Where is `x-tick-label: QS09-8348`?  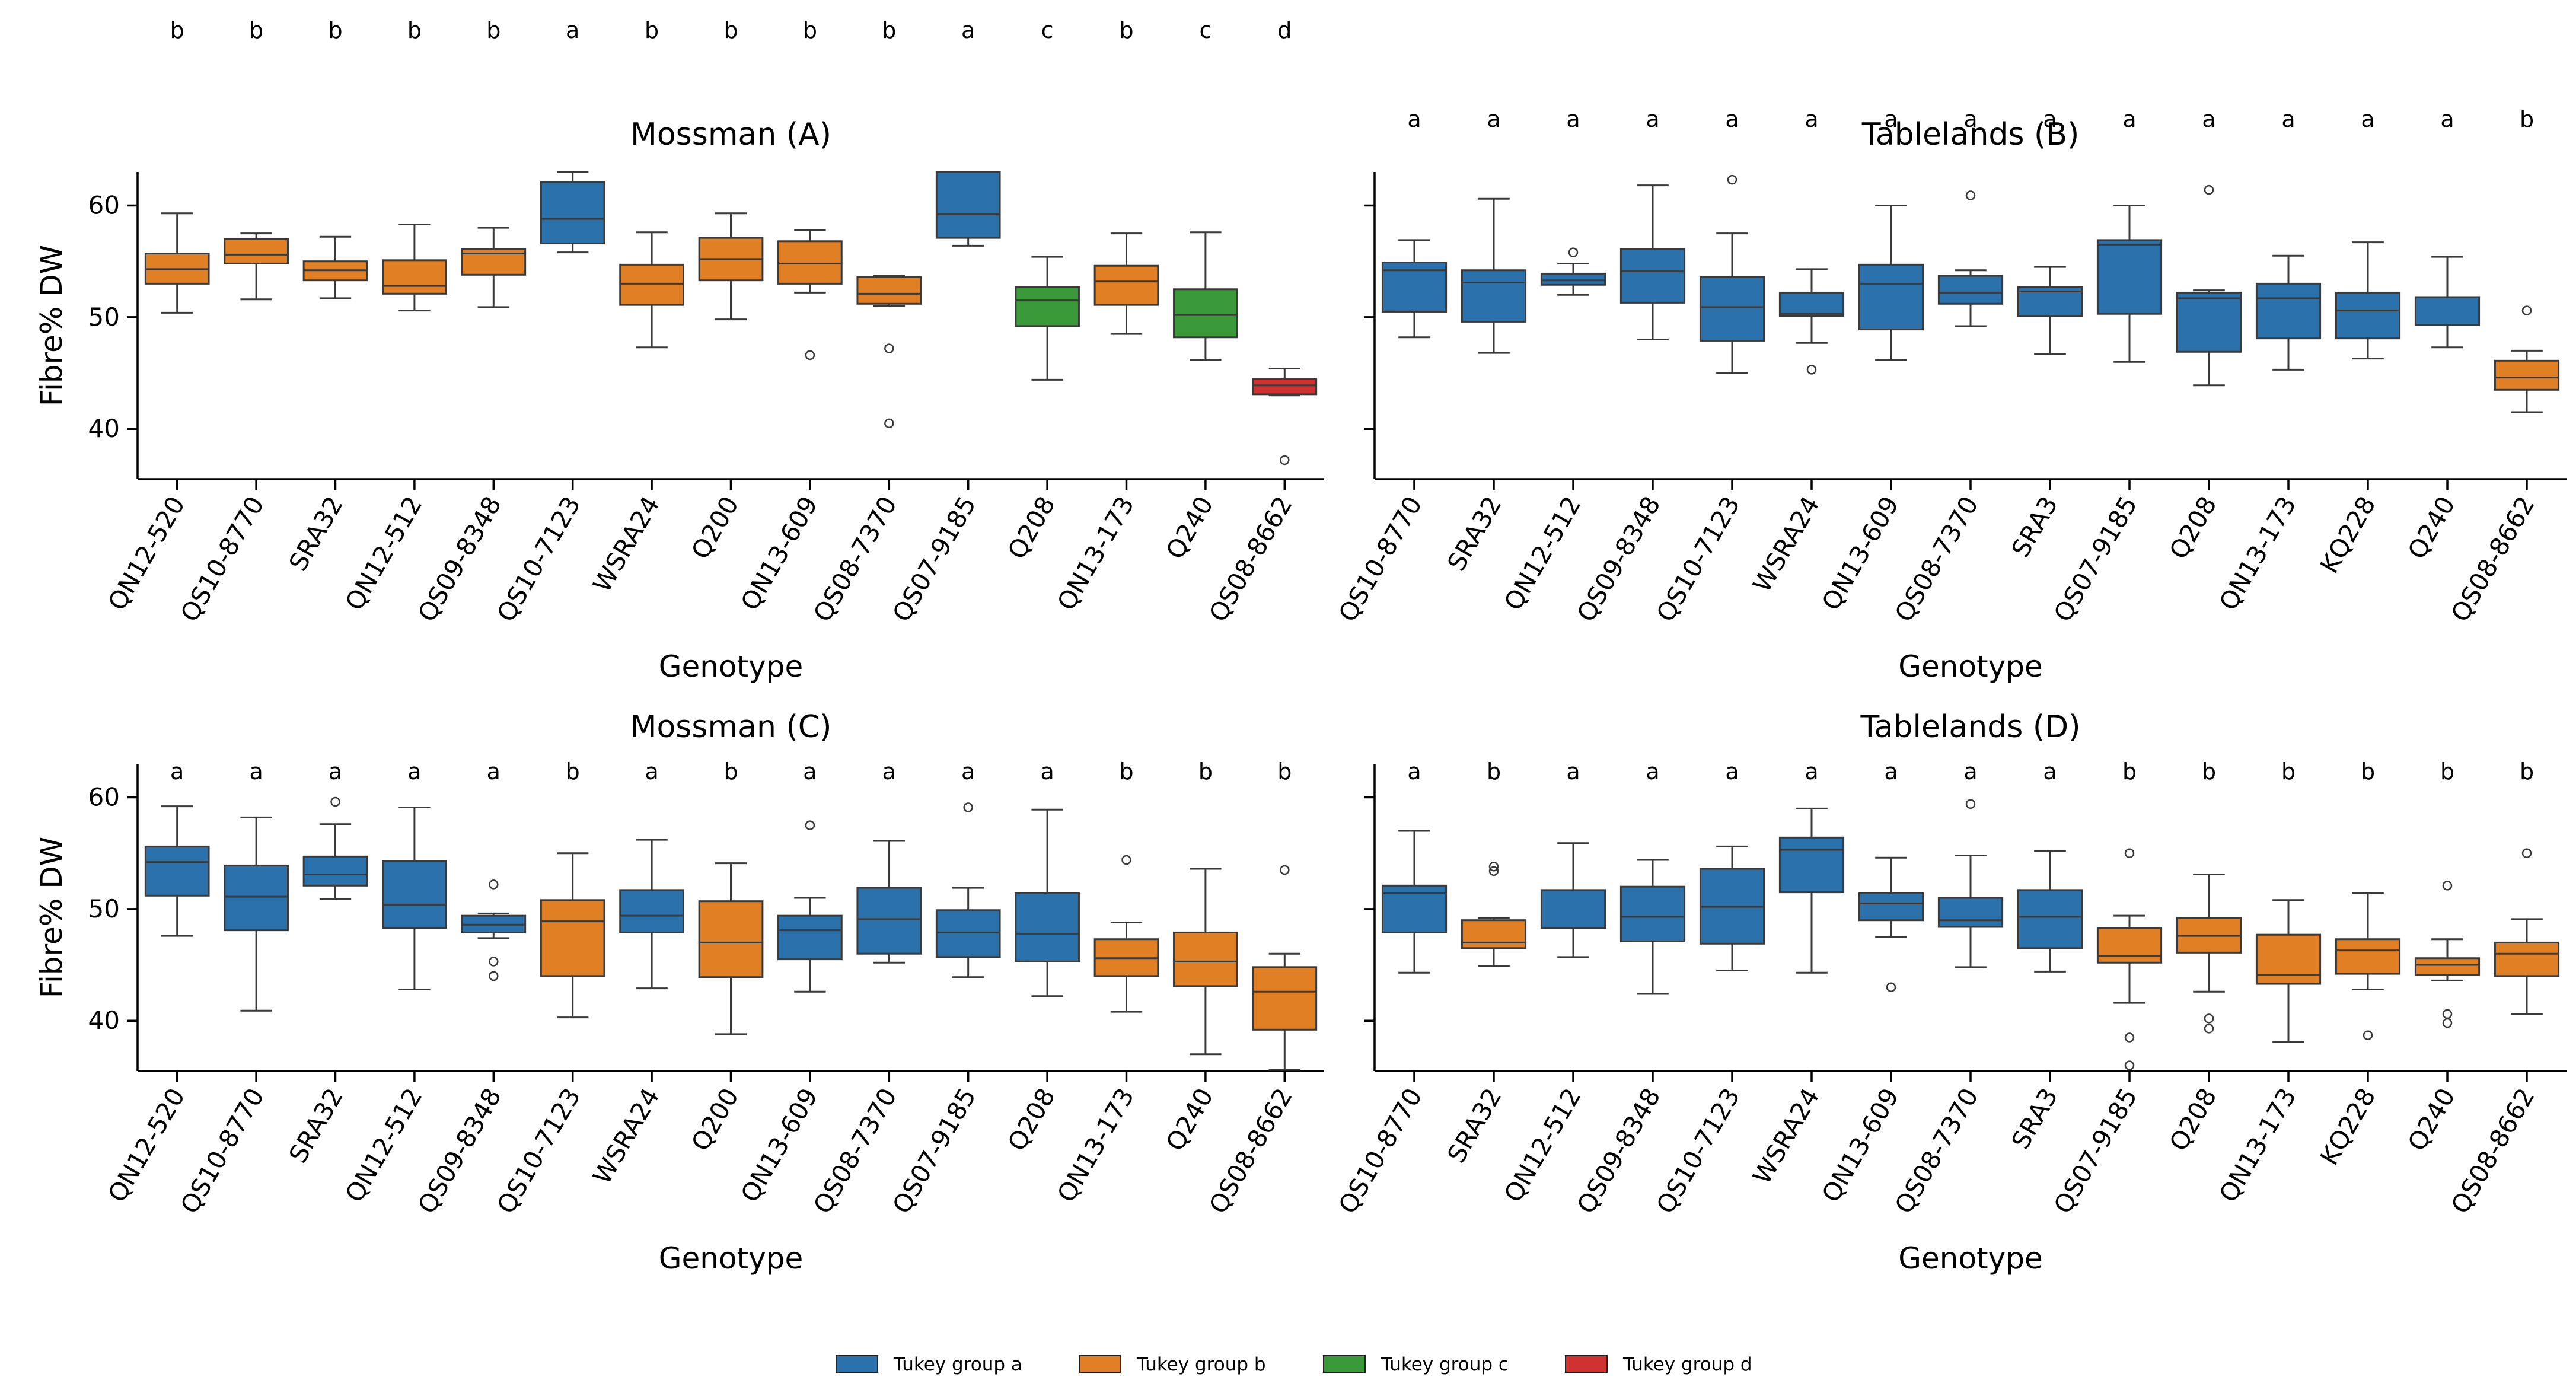 x-tick-label: QS09-8348 is located at coordinates (1618, 559).